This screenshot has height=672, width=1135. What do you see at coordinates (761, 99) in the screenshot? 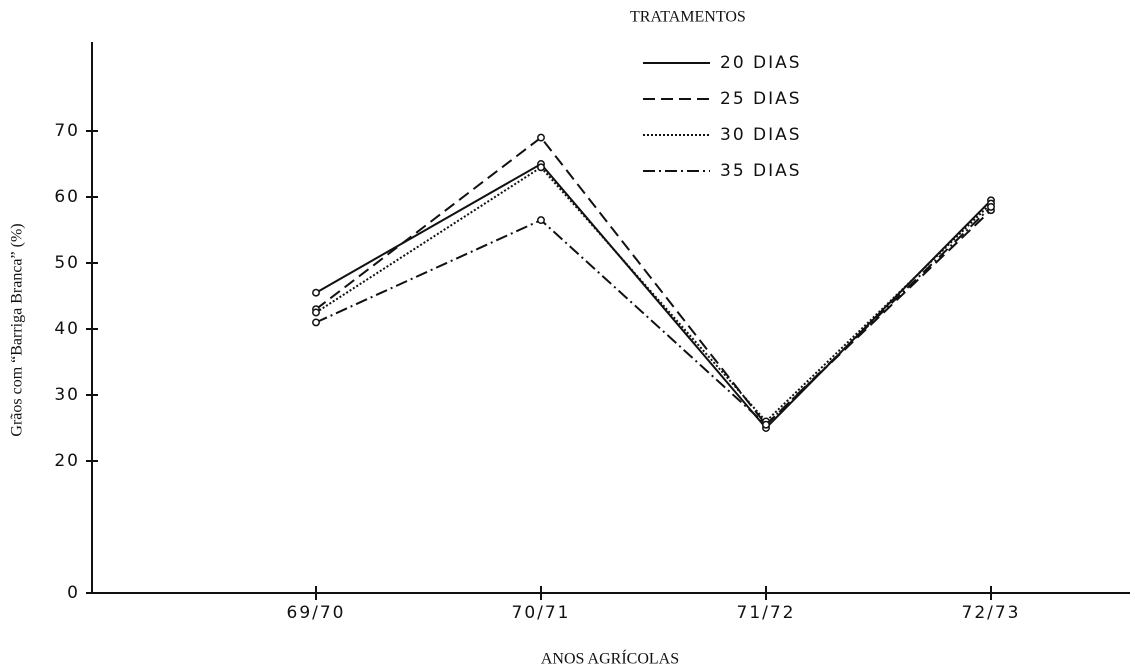
I see `legend-label: 25 DIAS` at bounding box center [761, 99].